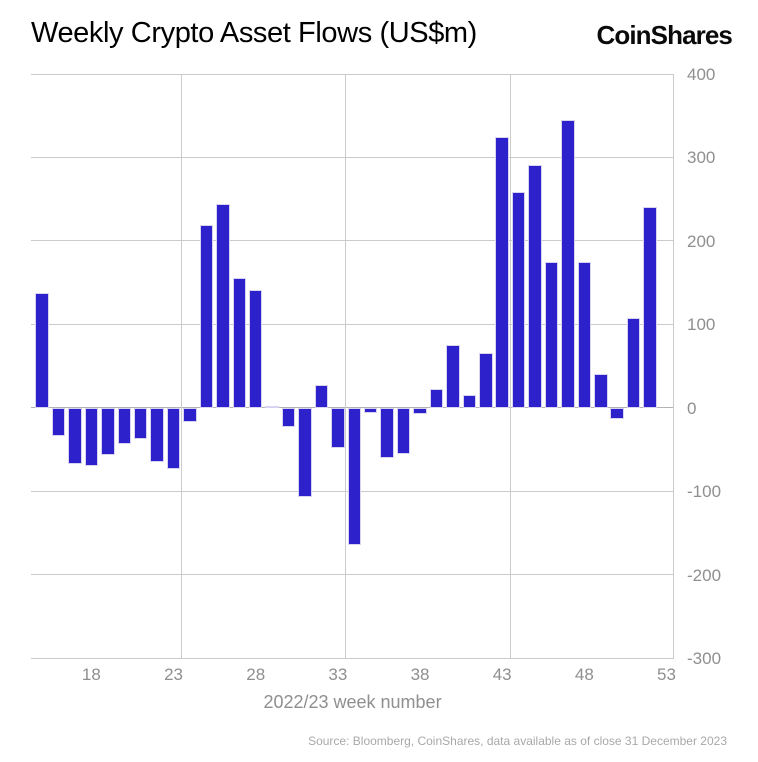 The image size is (758, 762). What do you see at coordinates (338, 674) in the screenshot?
I see `x-tick-label: 33` at bounding box center [338, 674].